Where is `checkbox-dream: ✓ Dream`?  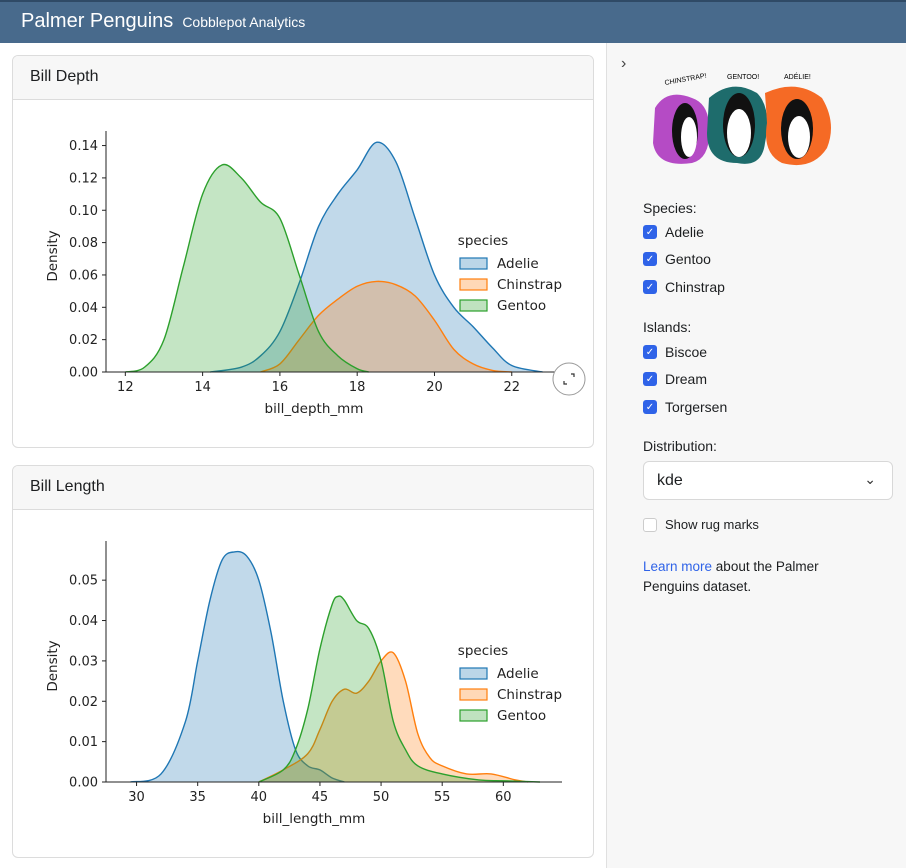 checkbox-dream: ✓ Dream is located at coordinates (675, 379).